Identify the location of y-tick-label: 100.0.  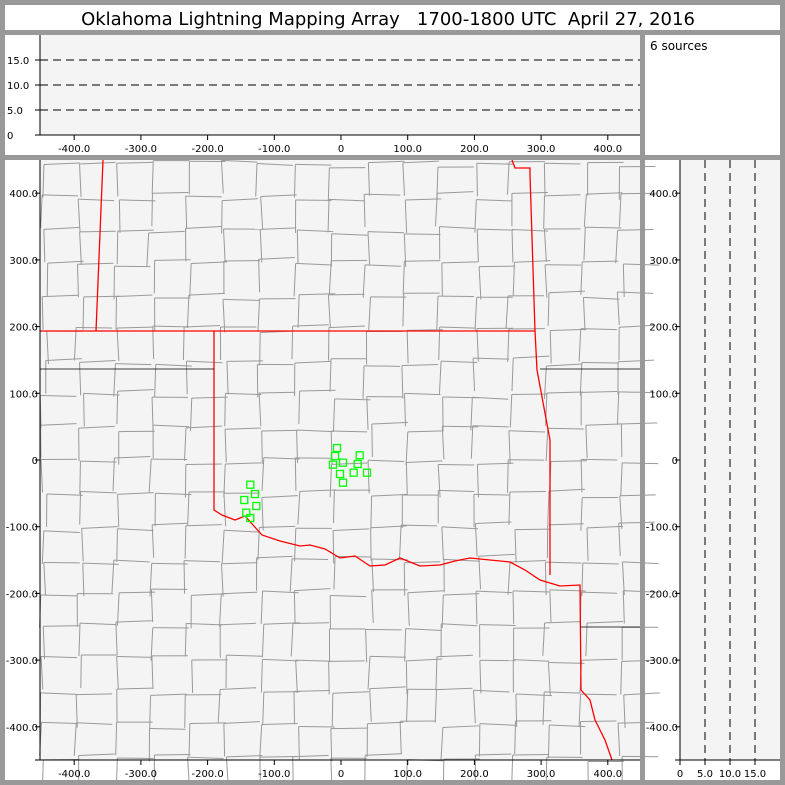
(663, 394).